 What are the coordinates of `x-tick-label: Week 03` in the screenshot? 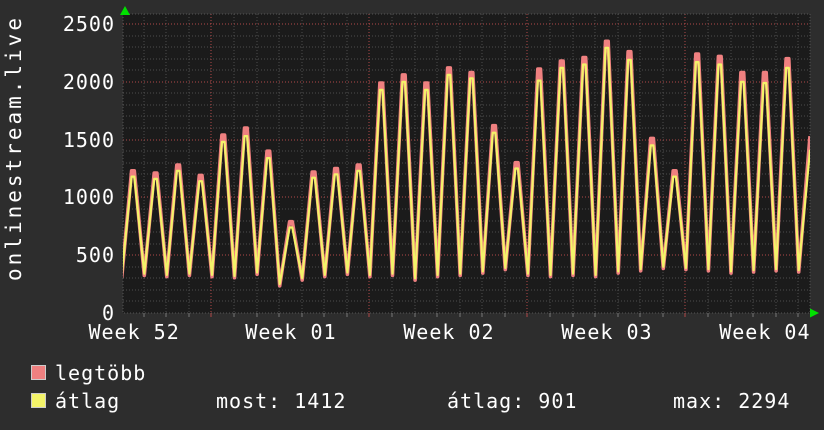 It's located at (607, 332).